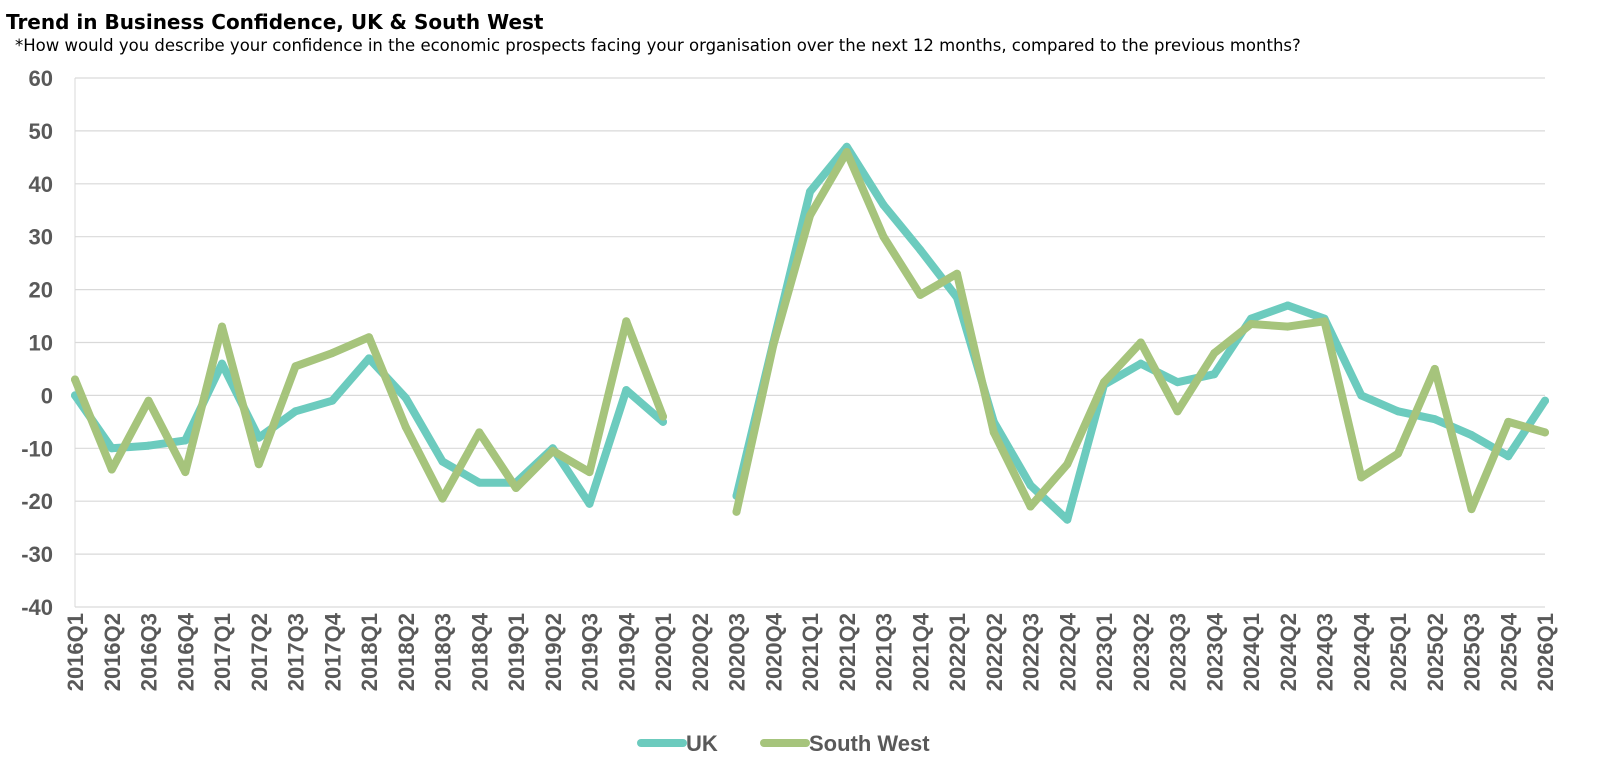  What do you see at coordinates (847, 652) in the screenshot?
I see `x-tick-label: 2021Q2` at bounding box center [847, 652].